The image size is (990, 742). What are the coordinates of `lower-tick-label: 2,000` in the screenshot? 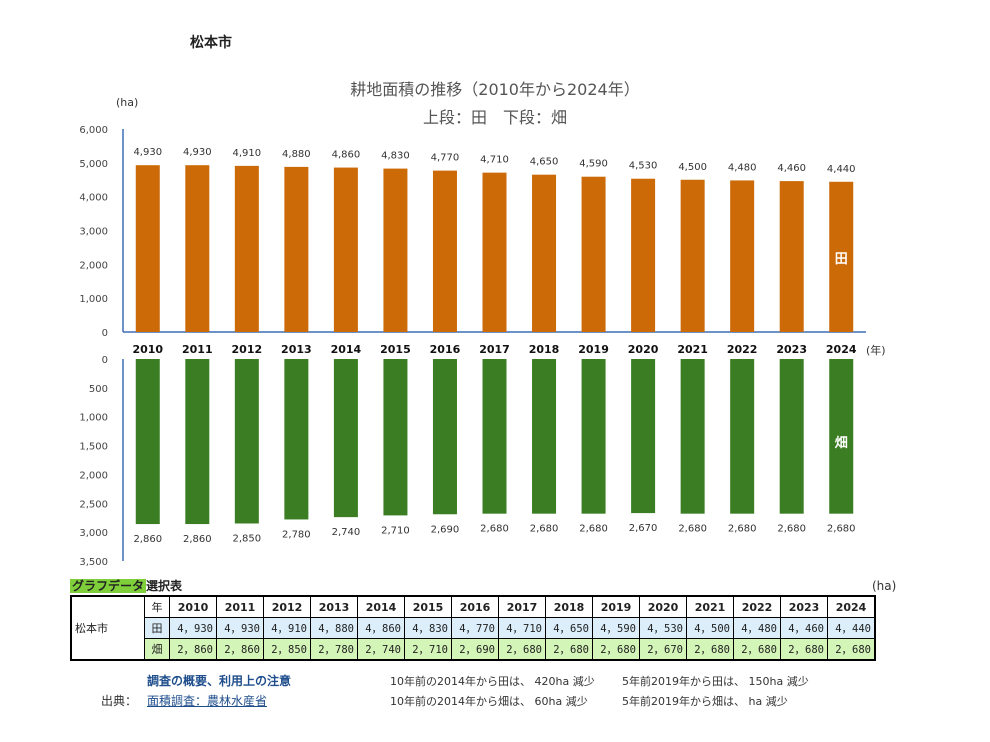 It's located at (93, 475).